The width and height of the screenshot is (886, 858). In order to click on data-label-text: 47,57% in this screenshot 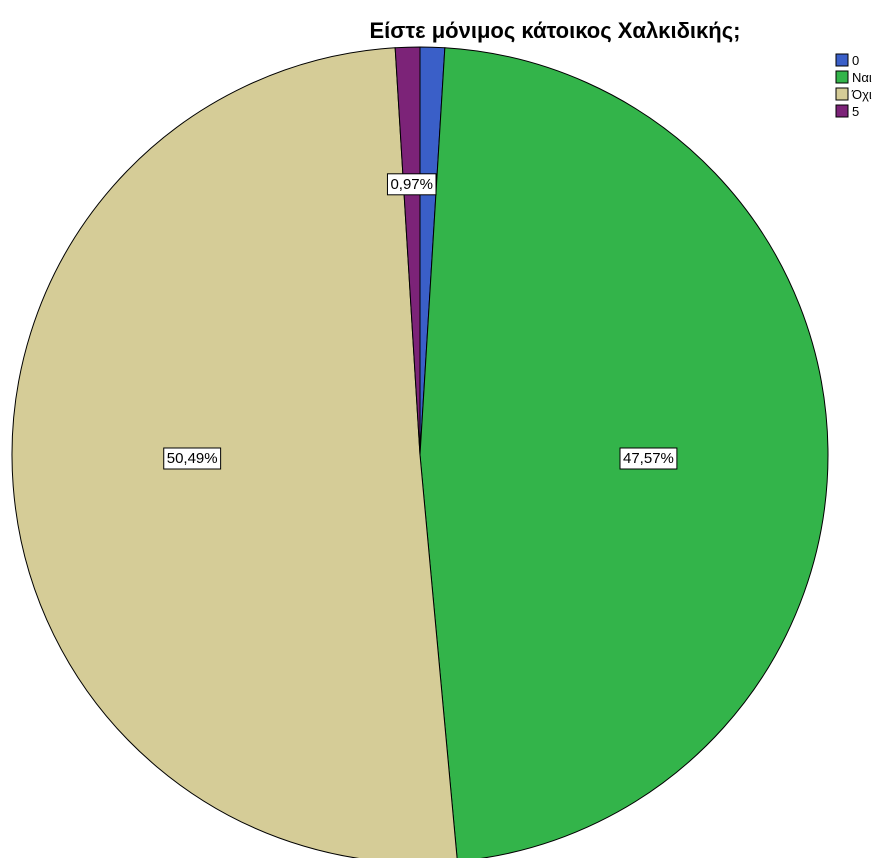, I will do `click(648, 458)`.